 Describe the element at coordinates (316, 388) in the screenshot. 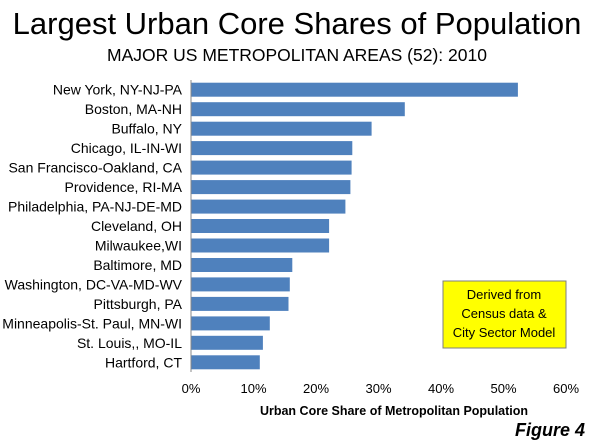

I see `x-tick-label: 20%` at that location.